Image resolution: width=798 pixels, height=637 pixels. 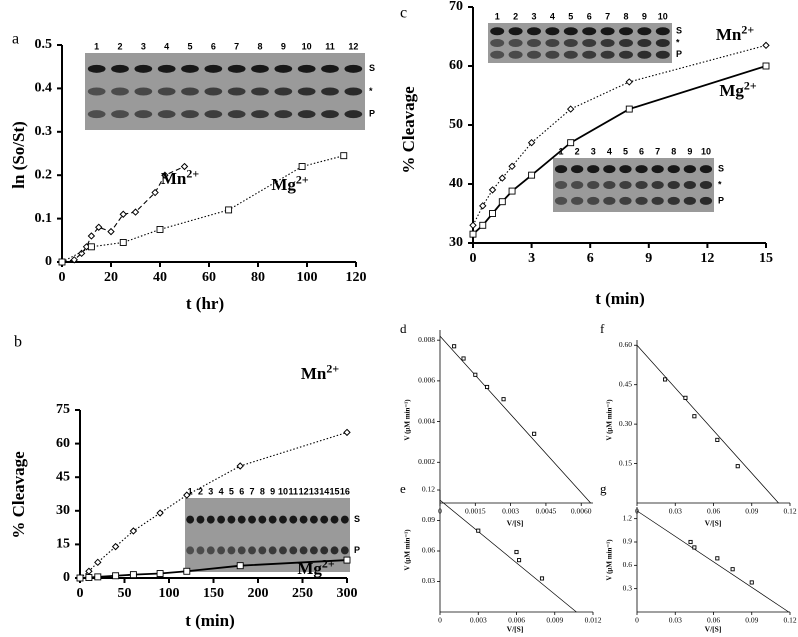 I want to click on fit-line, so click(x=707, y=424).